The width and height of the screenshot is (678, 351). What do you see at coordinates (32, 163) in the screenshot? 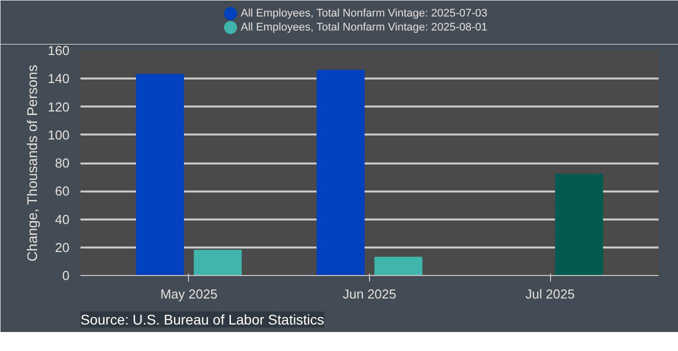
I see `y-axis-title: Change, Thousands of Persons` at bounding box center [32, 163].